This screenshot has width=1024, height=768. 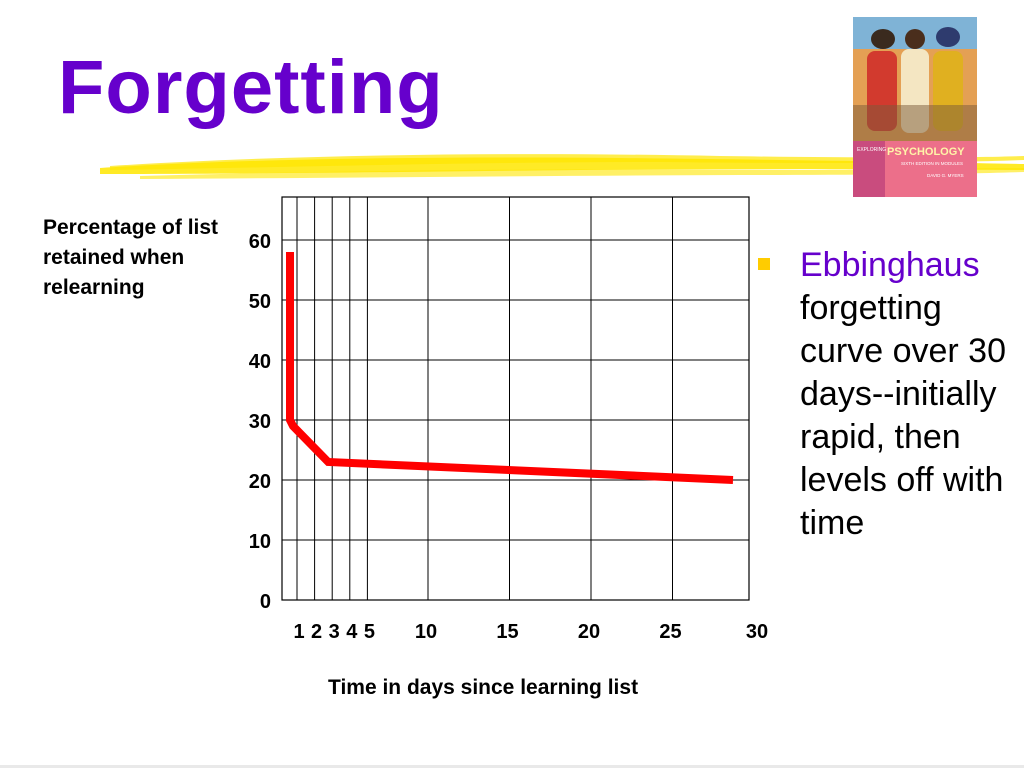 I want to click on bullet-emphasis: Ebbinghaus, so click(x=890, y=265).